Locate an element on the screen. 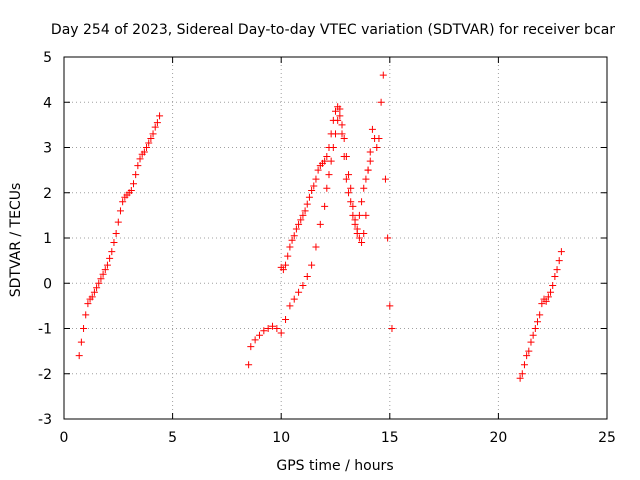 The width and height of the screenshot is (640, 480). y-tick-label: 3 is located at coordinates (47, 149).